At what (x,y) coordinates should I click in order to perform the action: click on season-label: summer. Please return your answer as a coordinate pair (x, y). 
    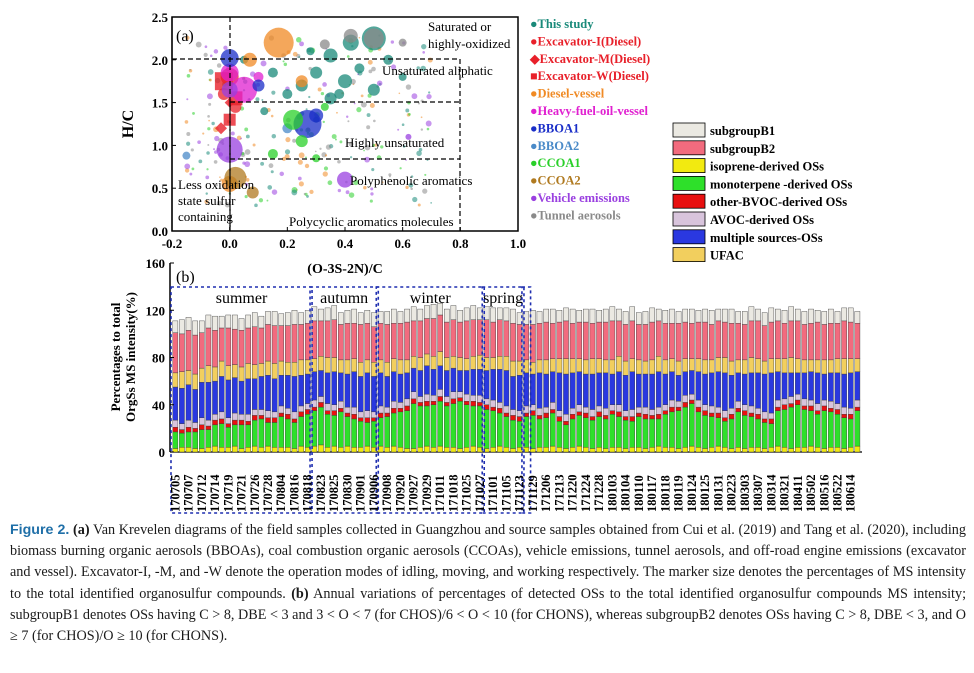
    Looking at the image, I should click on (242, 298).